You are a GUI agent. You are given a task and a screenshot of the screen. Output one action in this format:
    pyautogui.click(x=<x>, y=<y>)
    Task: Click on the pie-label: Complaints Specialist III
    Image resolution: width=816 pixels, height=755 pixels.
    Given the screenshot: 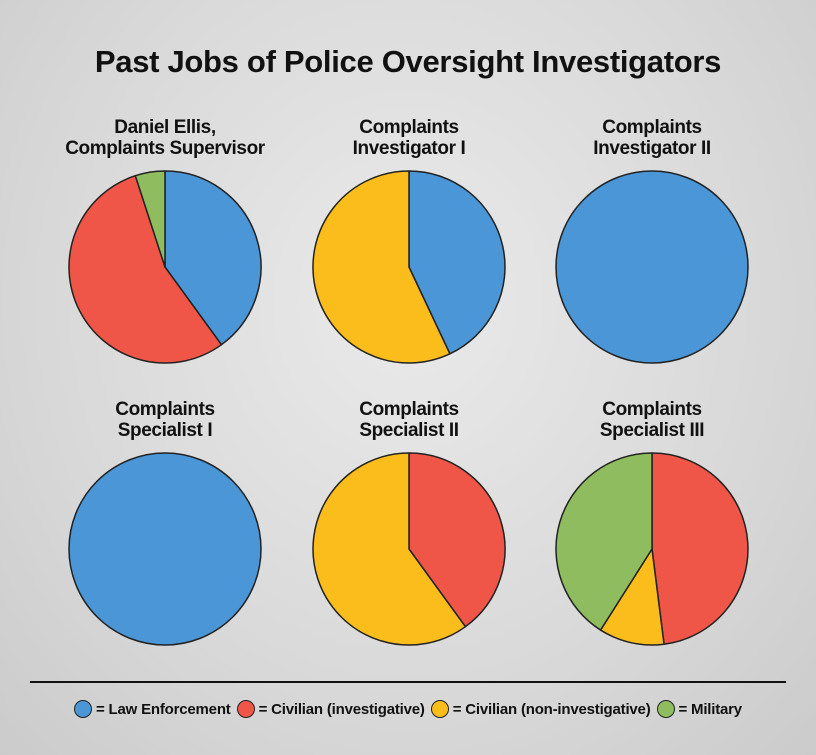 What is the action you would take?
    pyautogui.click(x=652, y=421)
    